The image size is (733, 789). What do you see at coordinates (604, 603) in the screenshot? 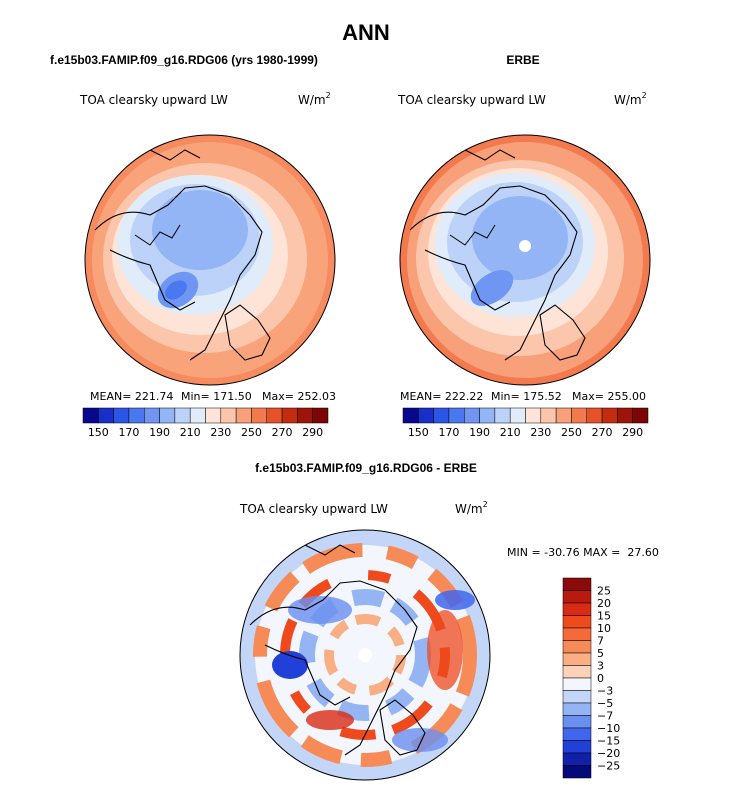
I see `colorbar-tick-label: 20` at bounding box center [604, 603].